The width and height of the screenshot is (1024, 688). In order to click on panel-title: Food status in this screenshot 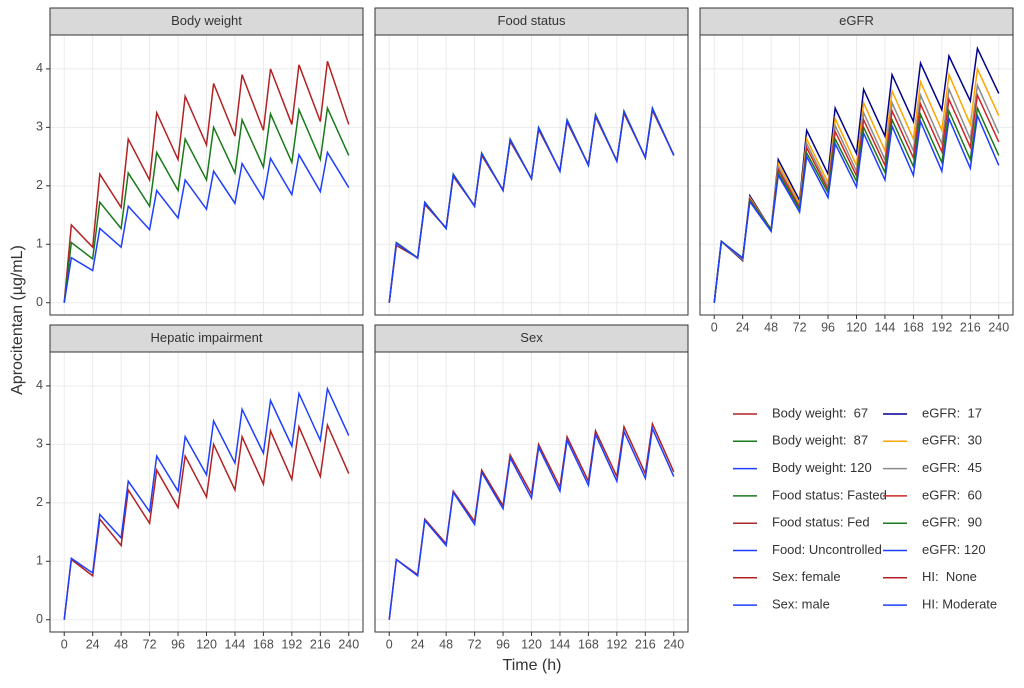, I will do `click(532, 20)`.